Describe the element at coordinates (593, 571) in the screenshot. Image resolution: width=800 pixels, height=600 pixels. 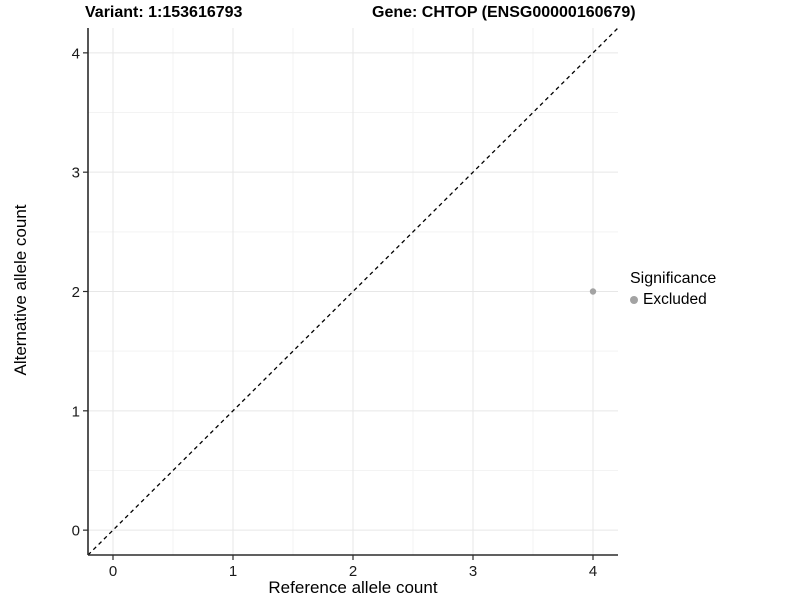
I see `x-tick-label: 4` at that location.